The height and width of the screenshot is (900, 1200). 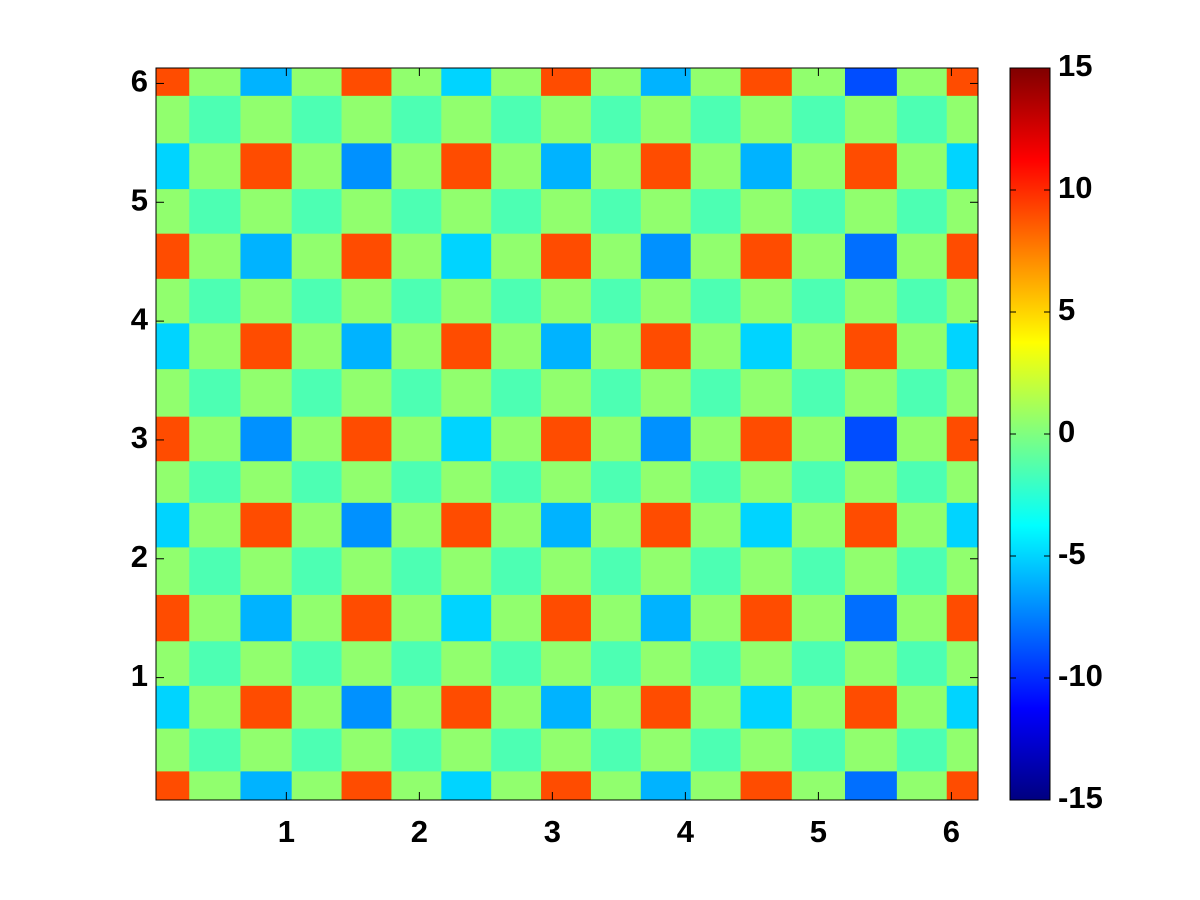 I want to click on colorbar-tick-label: 15, so click(x=1075, y=65).